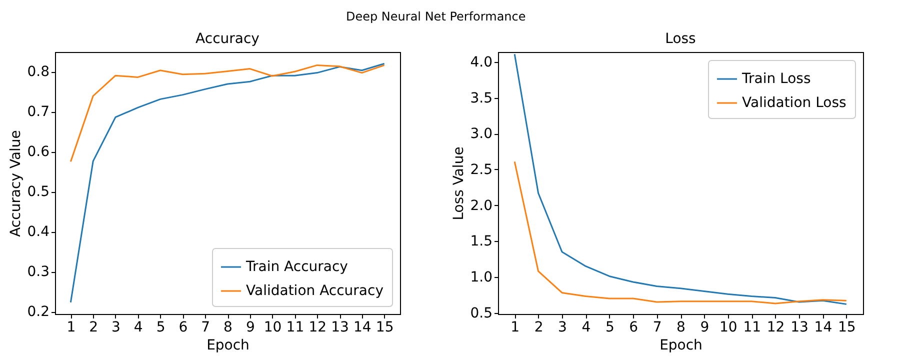 The image size is (905, 359). I want to click on legend-label: Validation Loss, so click(794, 103).